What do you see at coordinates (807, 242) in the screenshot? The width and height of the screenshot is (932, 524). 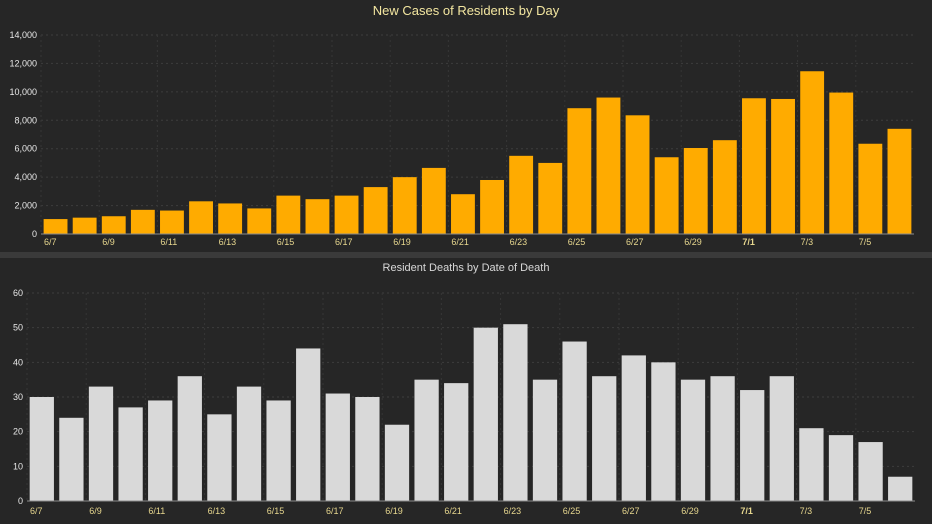 I see `cases-xtick-label: 7/3` at bounding box center [807, 242].